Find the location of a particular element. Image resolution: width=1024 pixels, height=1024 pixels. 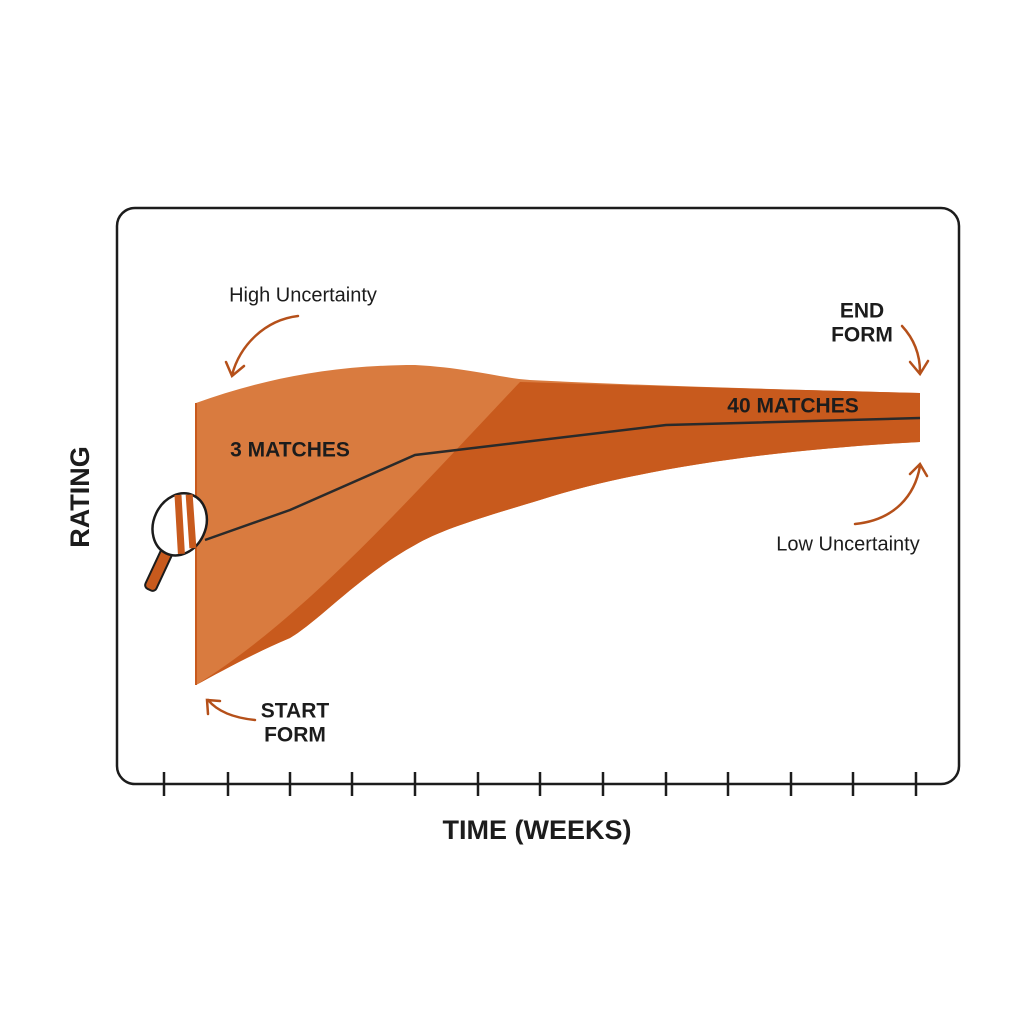

annotation: 40 MATCHES is located at coordinates (792, 406).